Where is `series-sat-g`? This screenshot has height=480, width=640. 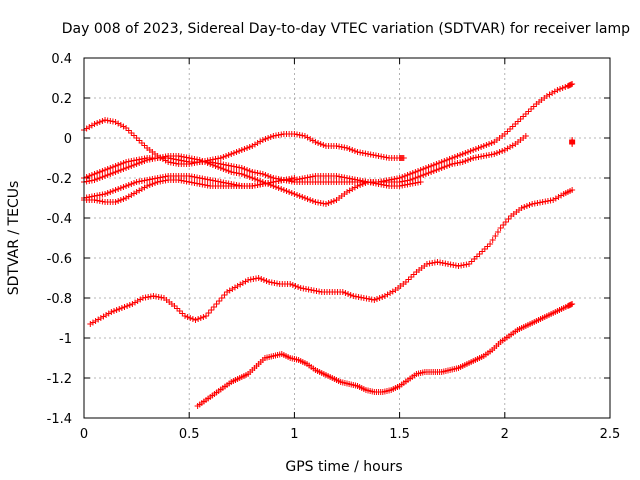 series-sat-g is located at coordinates (385, 355).